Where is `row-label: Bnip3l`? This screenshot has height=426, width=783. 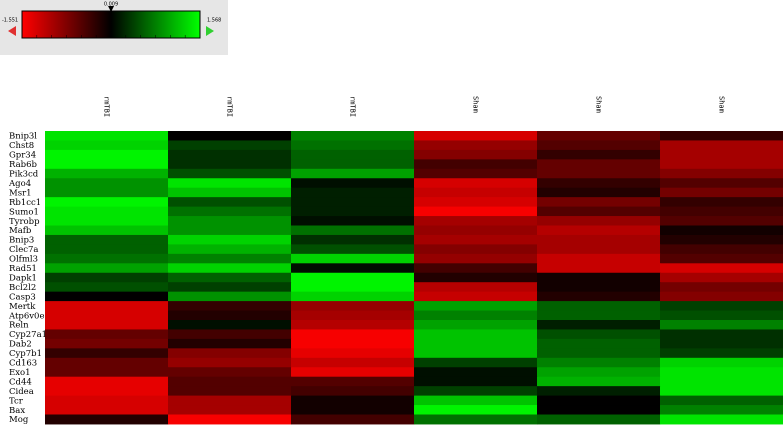 row-label: Bnip3l is located at coordinates (23, 137).